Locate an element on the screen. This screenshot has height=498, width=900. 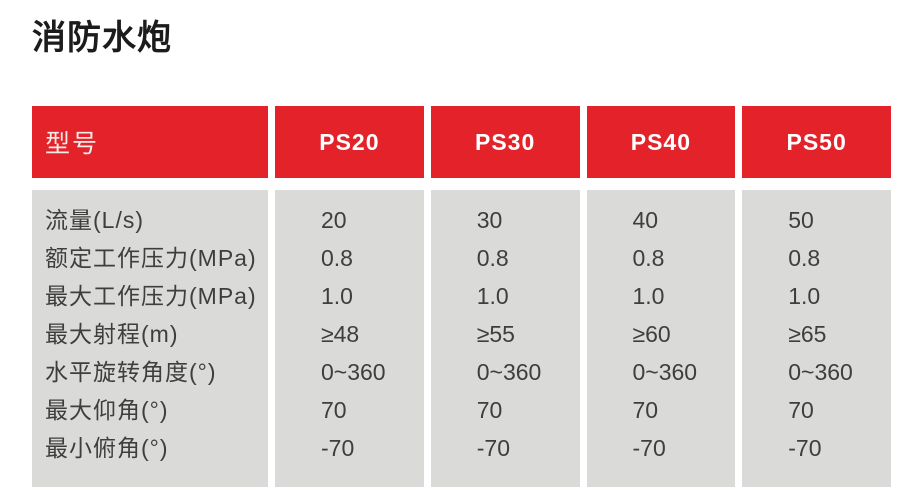
cell-value: ≥55 is located at coordinates (495, 334).